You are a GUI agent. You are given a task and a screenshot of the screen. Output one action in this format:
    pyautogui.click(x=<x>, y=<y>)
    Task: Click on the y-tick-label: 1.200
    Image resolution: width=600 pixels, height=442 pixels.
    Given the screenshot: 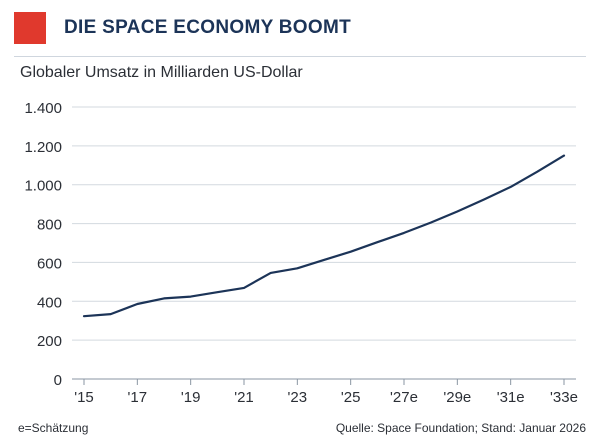 What is the action you would take?
    pyautogui.click(x=43, y=147)
    